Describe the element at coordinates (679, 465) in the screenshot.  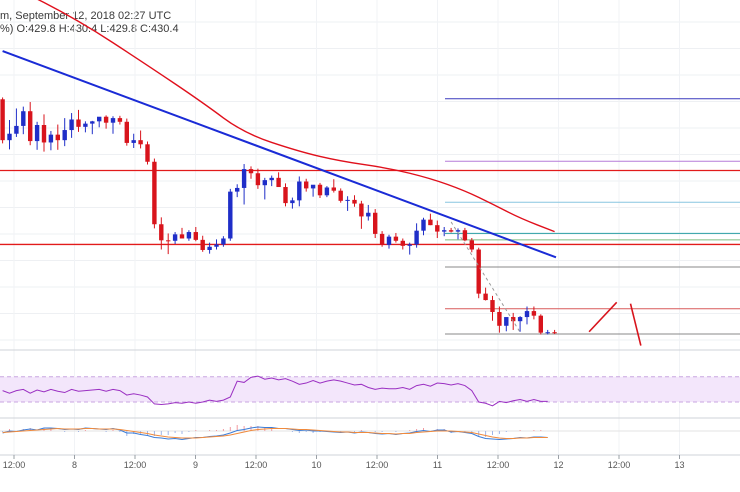
I see `x-tick-label: 13` at that location.